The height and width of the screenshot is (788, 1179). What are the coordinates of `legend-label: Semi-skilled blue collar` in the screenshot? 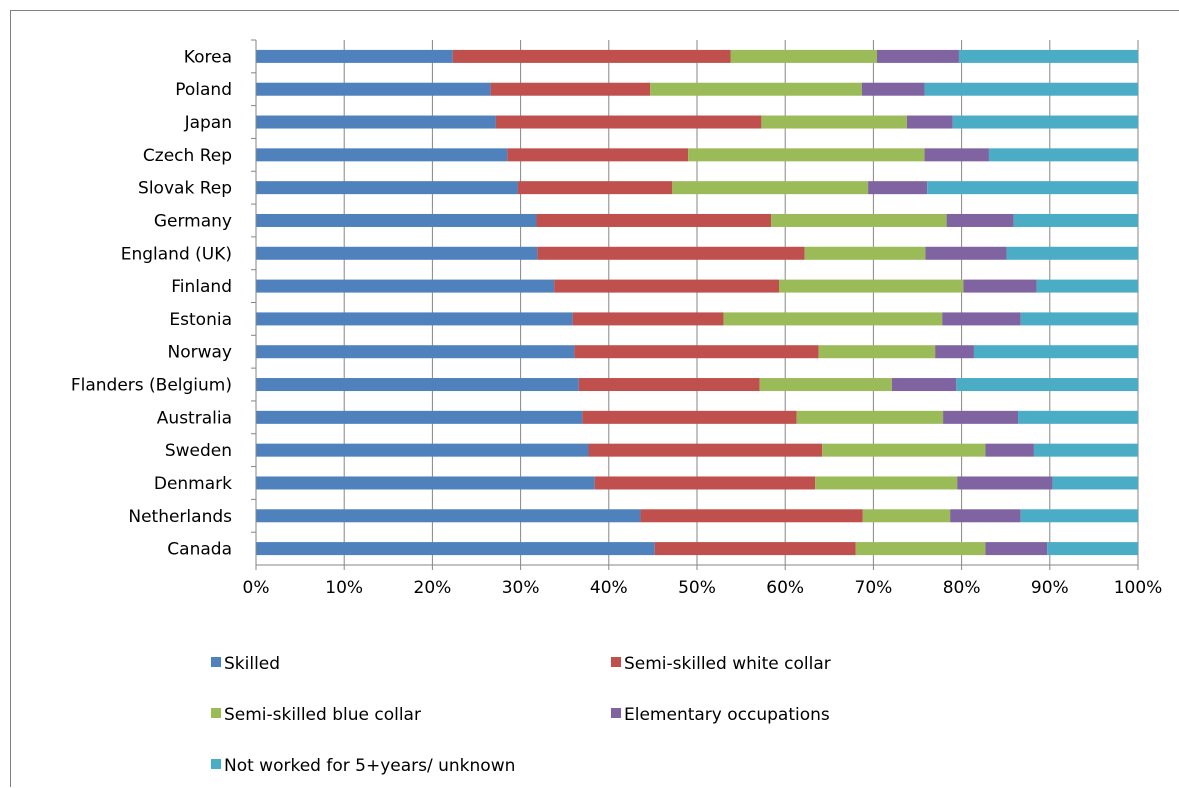 It's located at (322, 715).